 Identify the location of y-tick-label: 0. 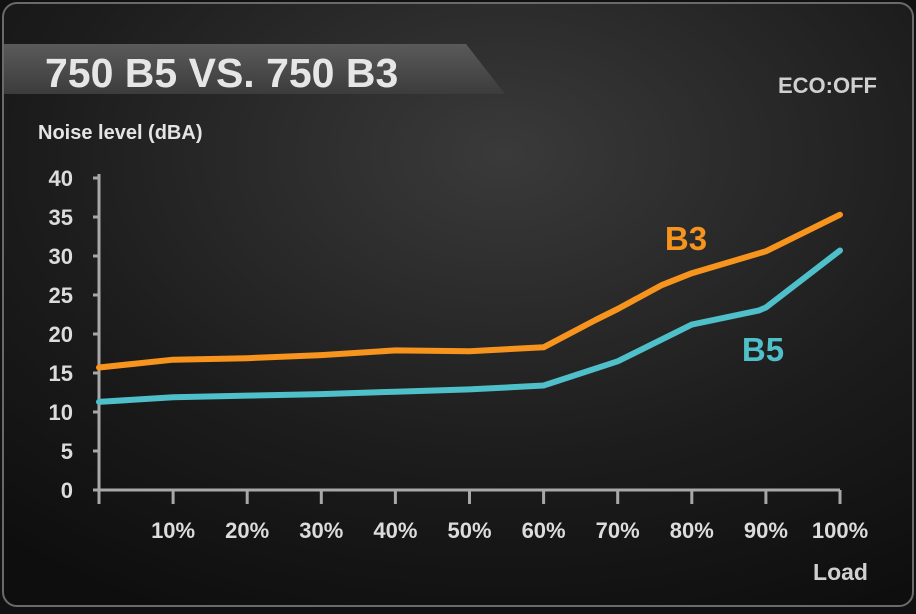
(67, 490).